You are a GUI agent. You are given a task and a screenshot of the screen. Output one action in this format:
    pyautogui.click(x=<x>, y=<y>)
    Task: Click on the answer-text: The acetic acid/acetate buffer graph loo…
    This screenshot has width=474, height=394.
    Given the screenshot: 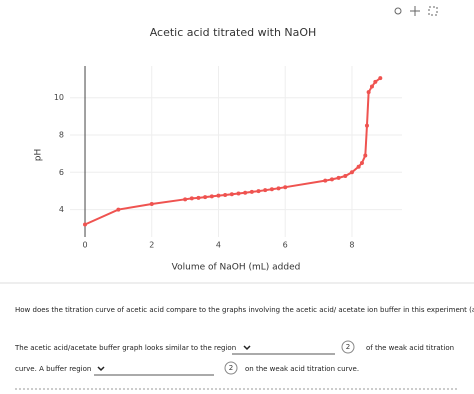 What is the action you would take?
    pyautogui.click(x=125, y=348)
    